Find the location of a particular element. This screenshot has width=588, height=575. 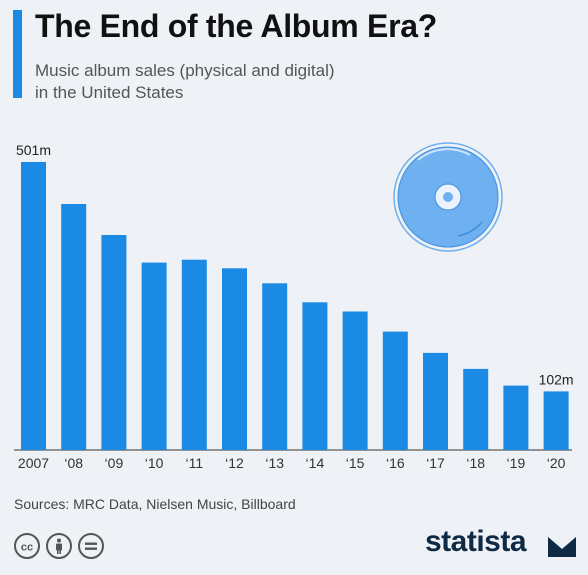

x-tick-label-6: ‘13 is located at coordinates (274, 463).